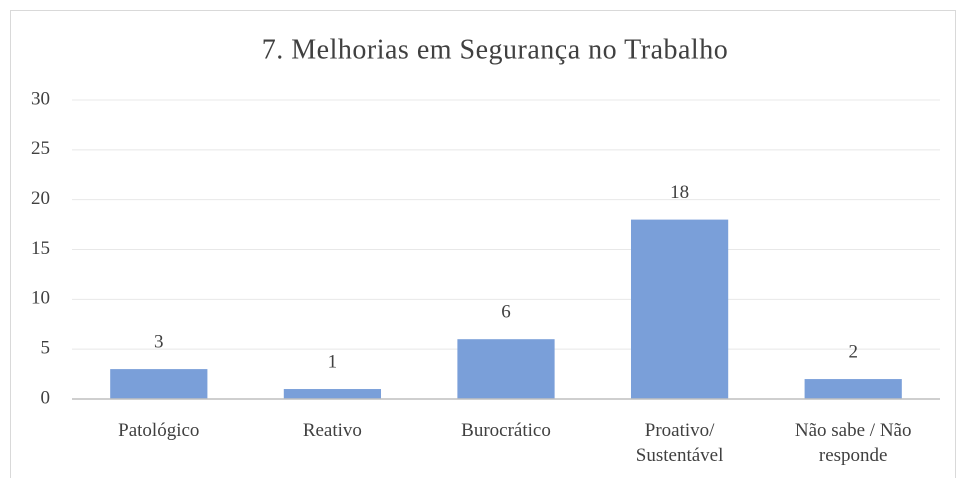  Describe the element at coordinates (679, 443) in the screenshot. I see `x-tick-label: Proativo/ Sustentável` at that location.